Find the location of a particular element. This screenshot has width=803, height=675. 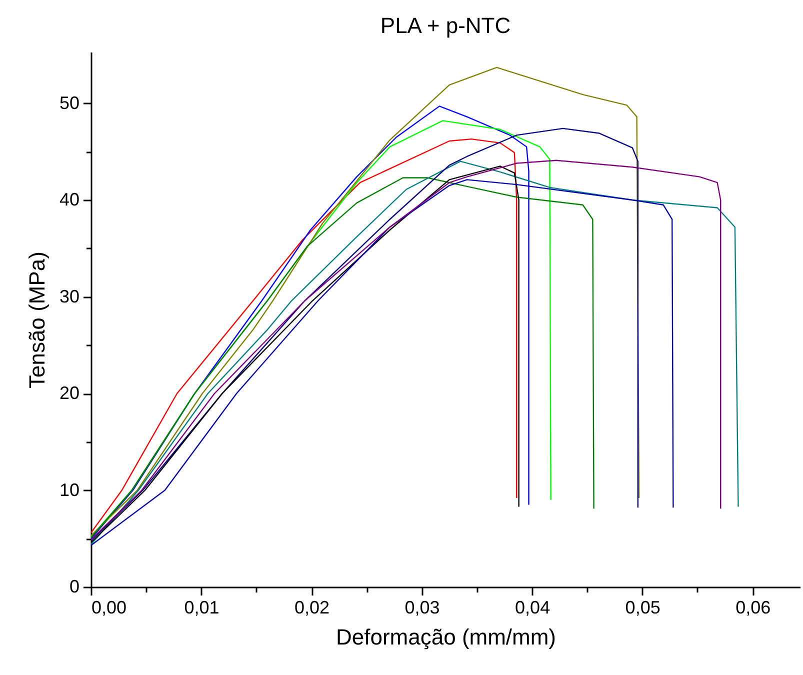

y-tick-label: 0 is located at coordinates (74, 586).